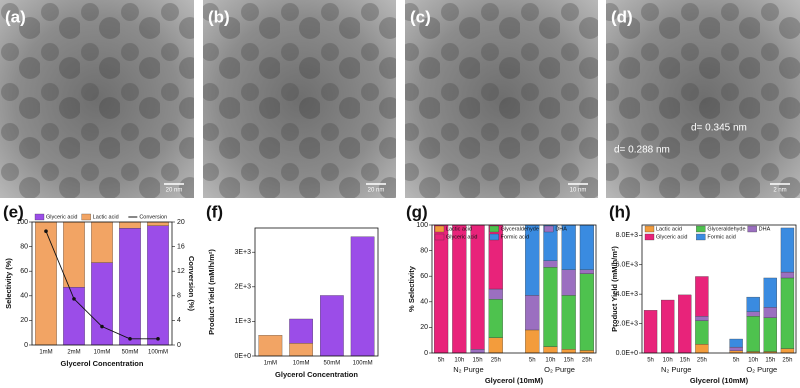 Image resolution: width=800 pixels, height=388 pixels. Describe the element at coordinates (24, 320) in the screenshot. I see `y-tick-label: 20` at that location.